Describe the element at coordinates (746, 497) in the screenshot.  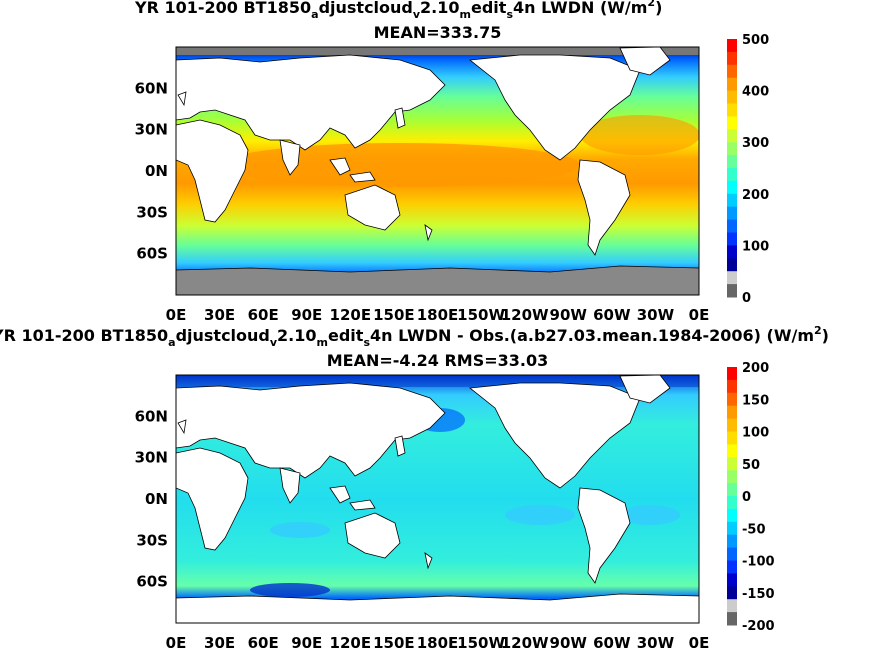
I see `map2-colorbar-tick-label: 0` at that location.